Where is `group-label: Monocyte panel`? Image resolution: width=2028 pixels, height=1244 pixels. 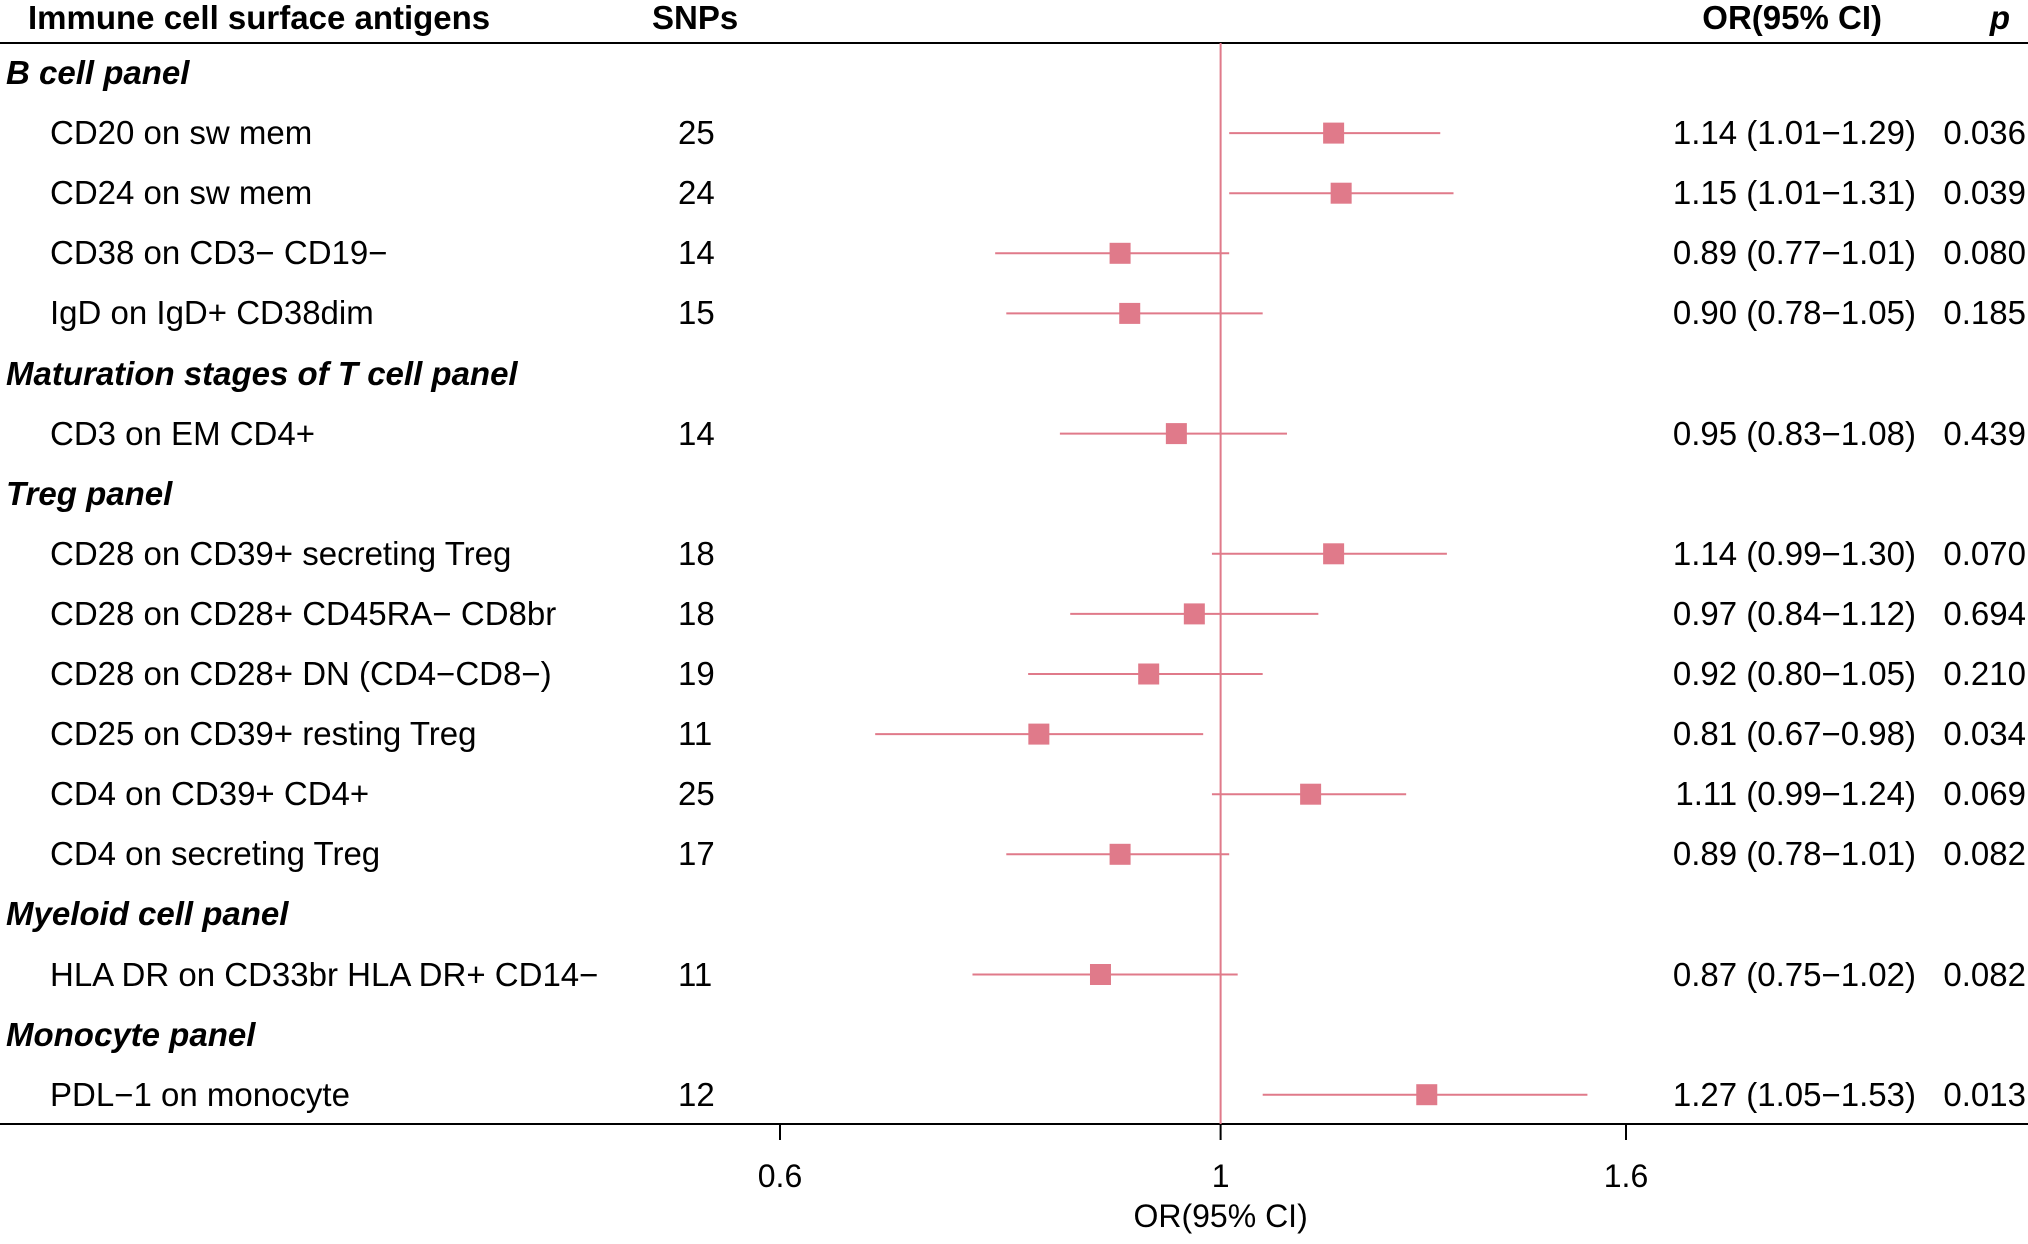 group-label: Monocyte panel is located at coordinates (131, 1034).